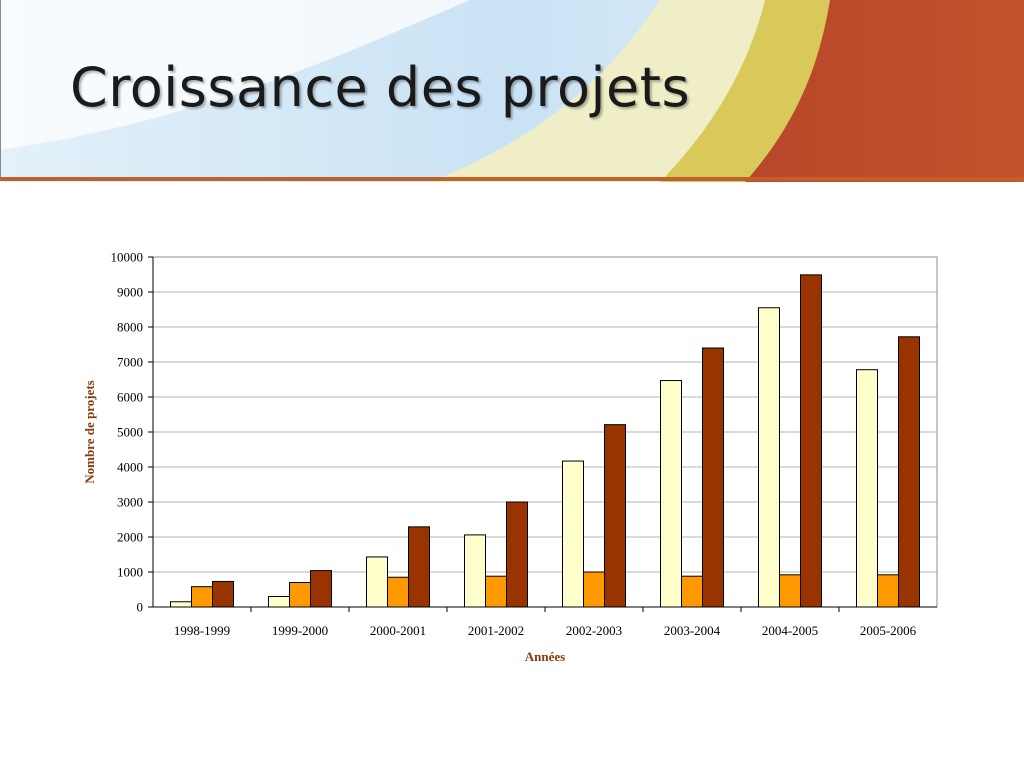 This screenshot has width=1024, height=768. Describe the element at coordinates (512, 179) in the screenshot. I see `banner-rule` at that location.